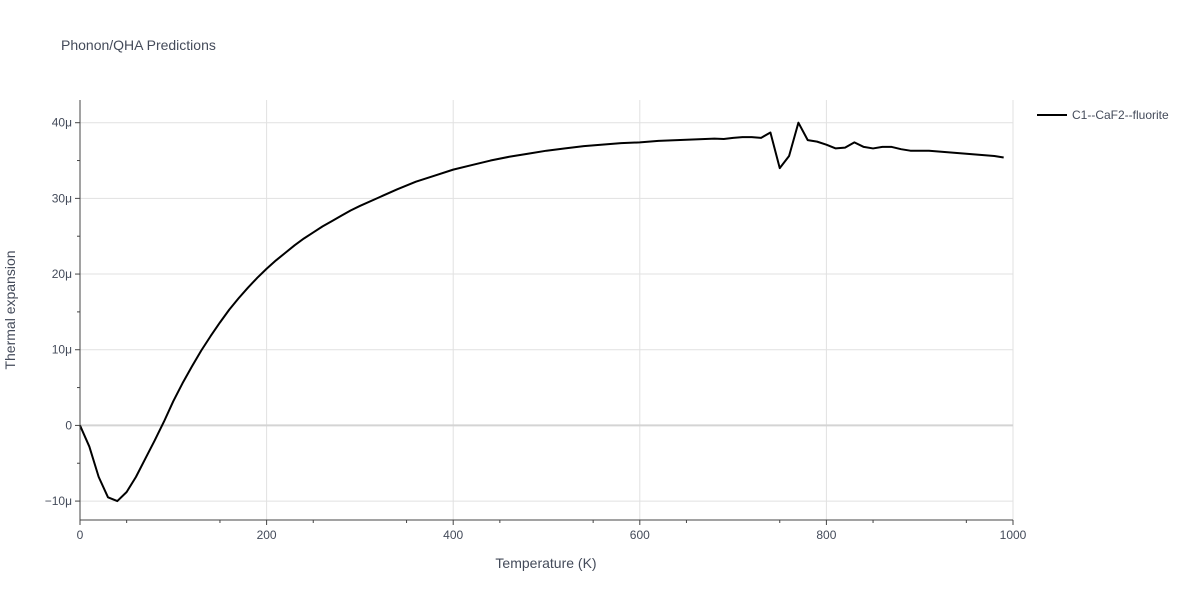 This screenshot has height=600, width=1200. What do you see at coordinates (10, 309) in the screenshot?
I see `y-axis-title: Thermal expansion` at bounding box center [10, 309].